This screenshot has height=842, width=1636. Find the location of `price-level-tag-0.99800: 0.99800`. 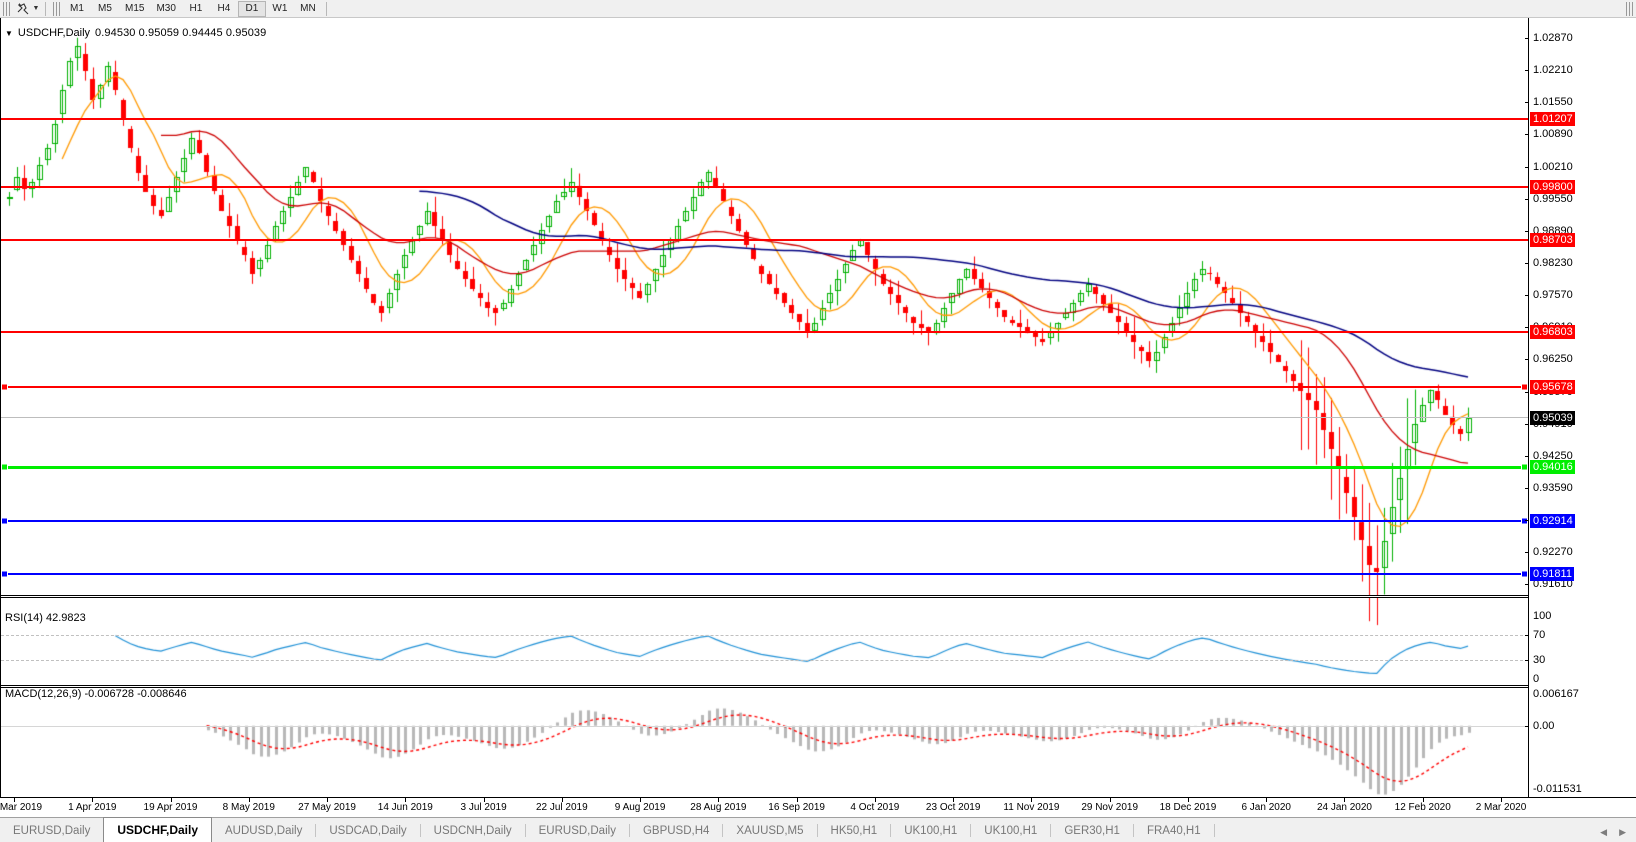

price-level-tag-0.99800: 0.99800 is located at coordinates (1552, 186).